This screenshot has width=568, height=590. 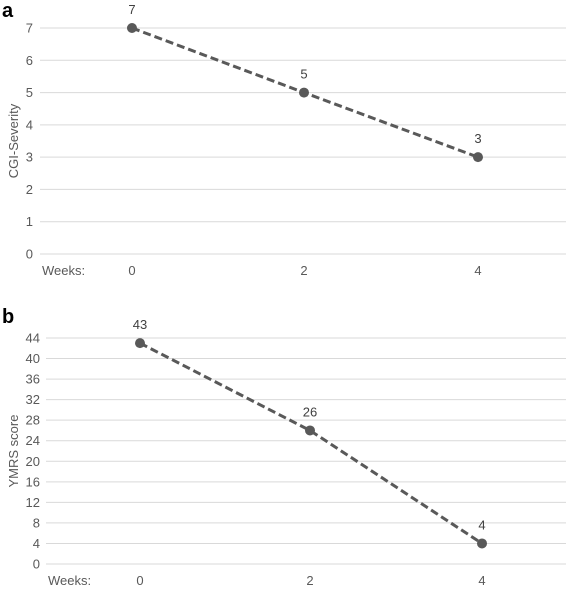 I want to click on y-tick-label: 1, so click(x=29, y=221).